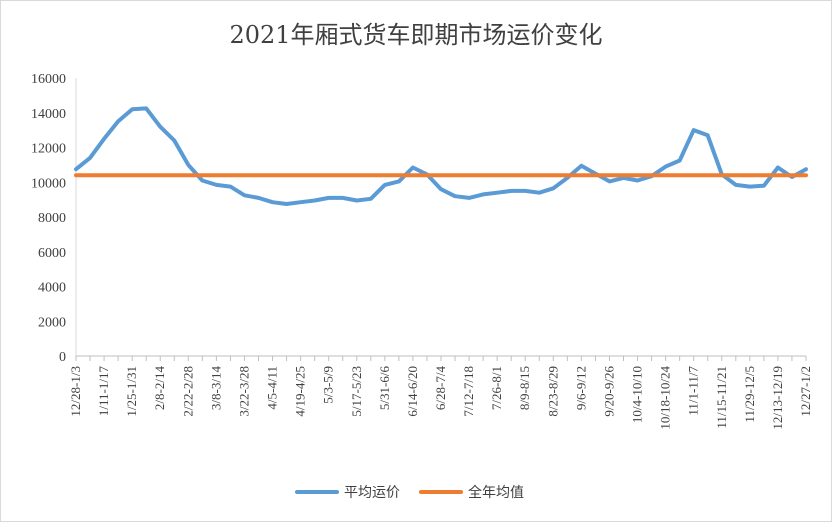 This screenshot has width=832, height=522. I want to click on y-axis: 0 2000 4000 6000 8000 10000 12000 14000 16000, so click(54, 218).